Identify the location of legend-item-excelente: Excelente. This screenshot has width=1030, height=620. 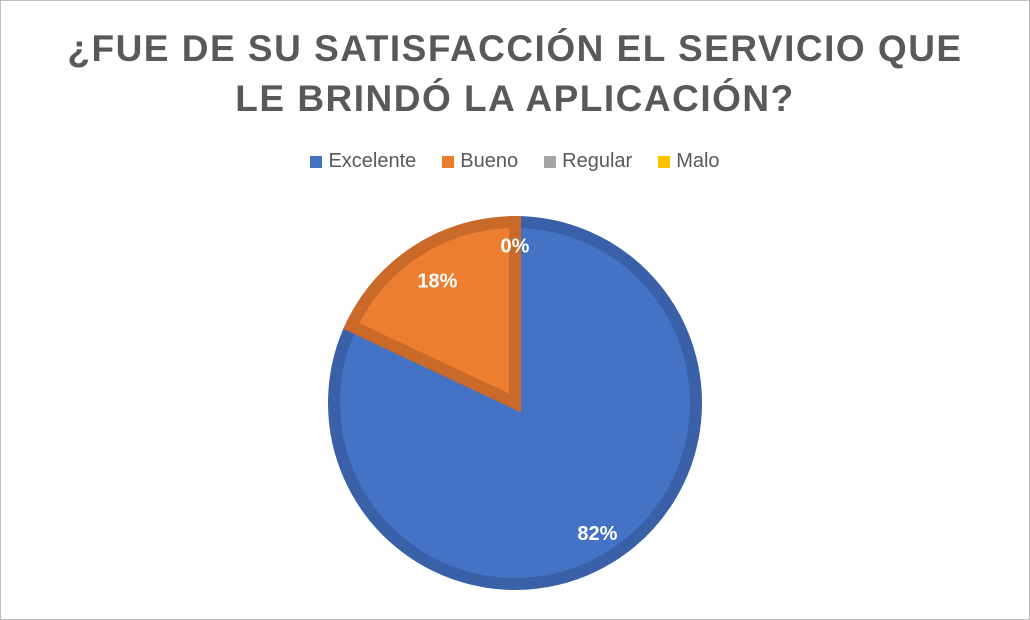
(363, 161).